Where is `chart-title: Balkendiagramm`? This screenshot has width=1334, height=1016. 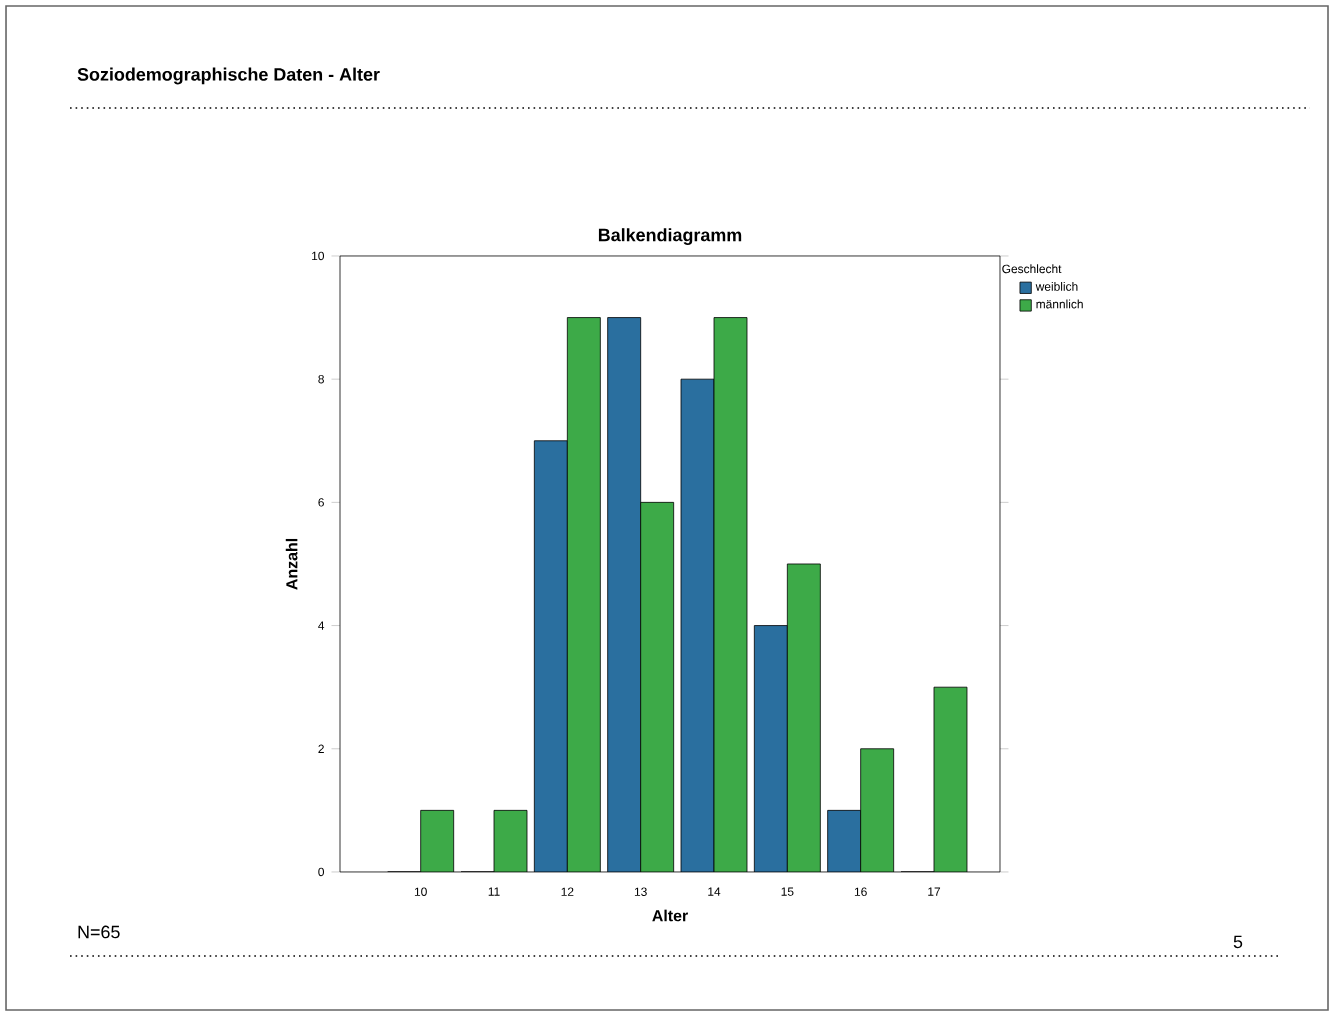
chart-title: Balkendiagramm is located at coordinates (670, 236).